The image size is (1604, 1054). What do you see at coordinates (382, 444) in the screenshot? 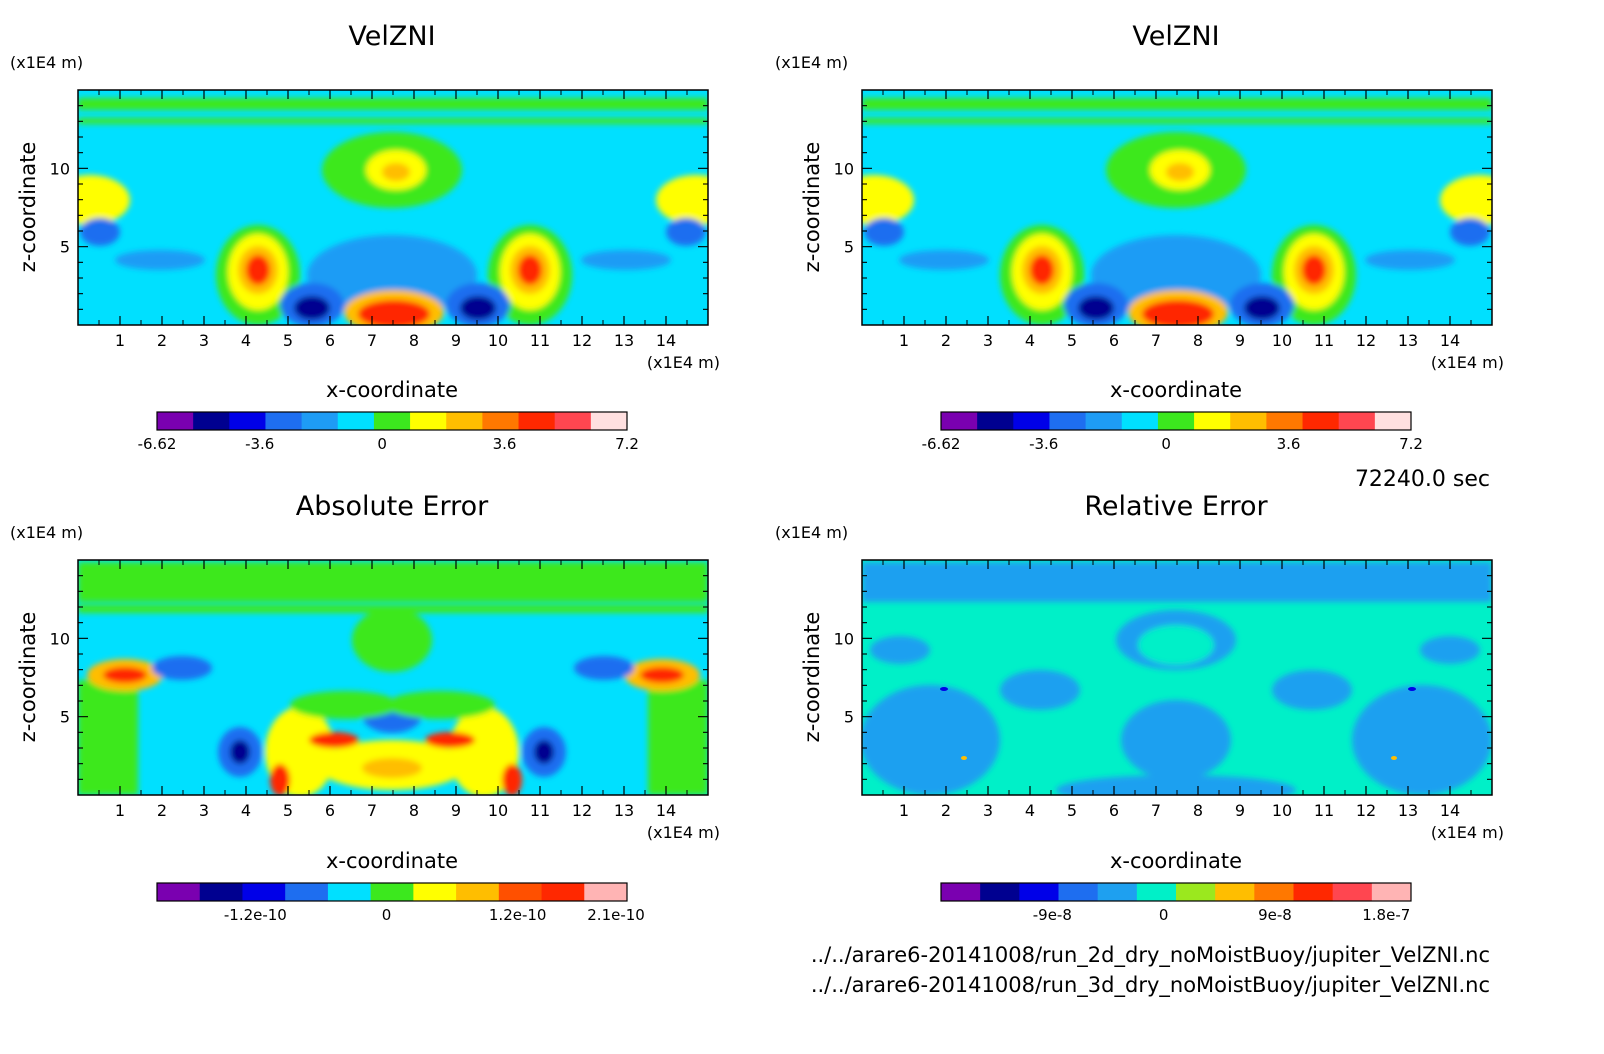
I see `colorbar-label: 0` at bounding box center [382, 444].